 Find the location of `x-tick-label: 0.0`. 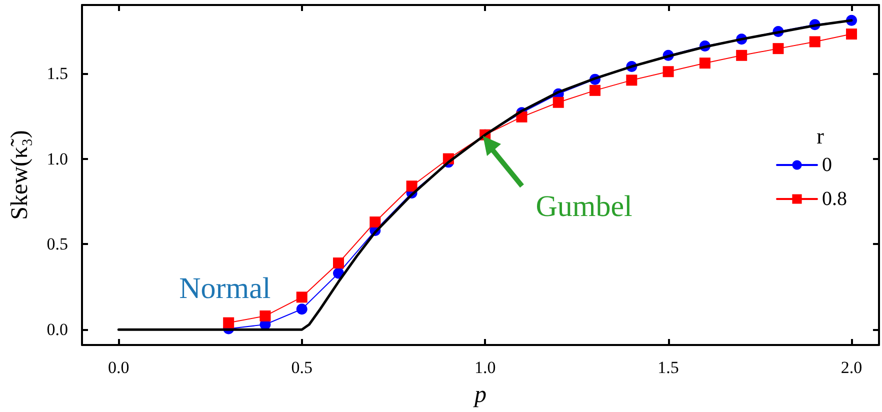

x-tick-label: 0.0 is located at coordinates (119, 367).